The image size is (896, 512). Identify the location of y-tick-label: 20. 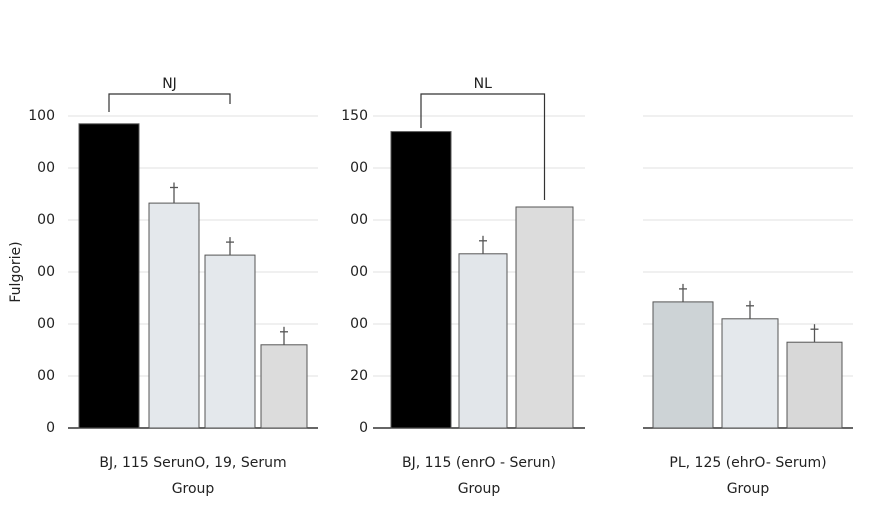
(359, 376).